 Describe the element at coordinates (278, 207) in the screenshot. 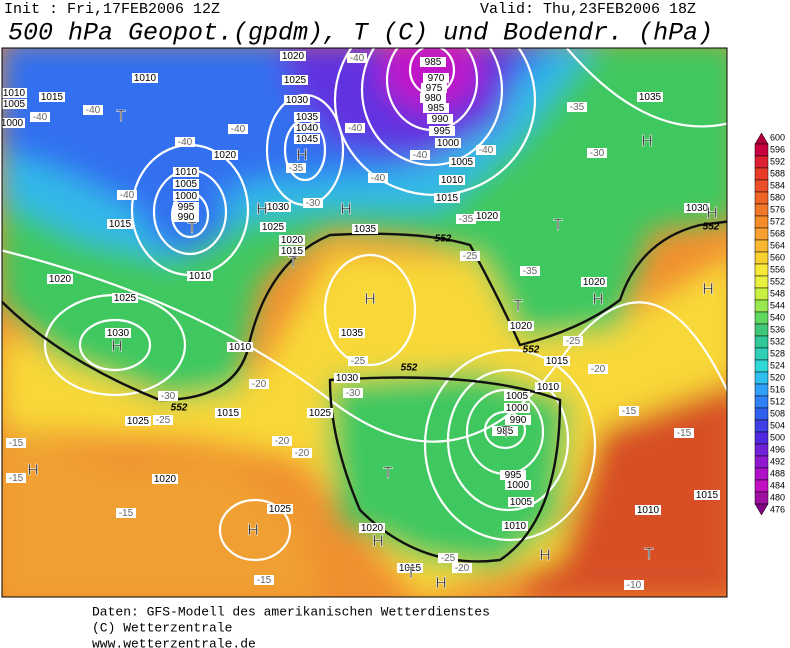

I see `isobar-label: 1030` at that location.